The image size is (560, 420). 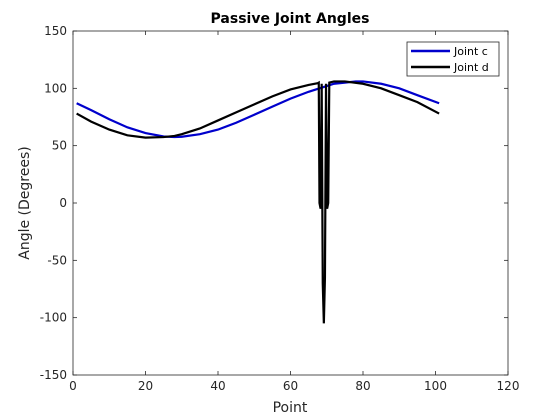 What do you see at coordinates (290, 19) in the screenshot?
I see `chart-title: Passive Joint Angles` at bounding box center [290, 19].